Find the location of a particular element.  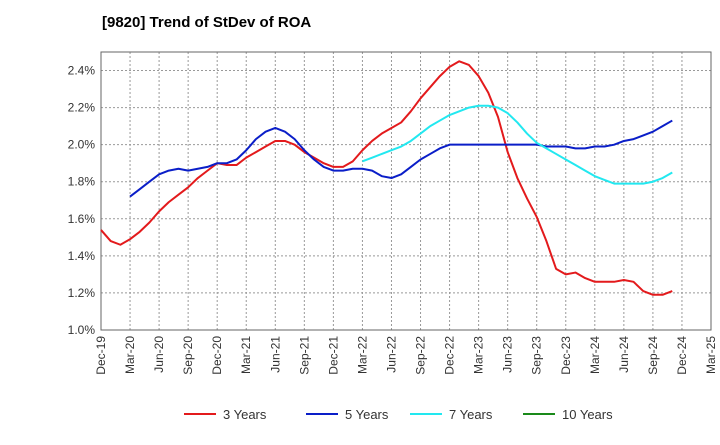

legend-item: 10 Years is located at coordinates (568, 414).